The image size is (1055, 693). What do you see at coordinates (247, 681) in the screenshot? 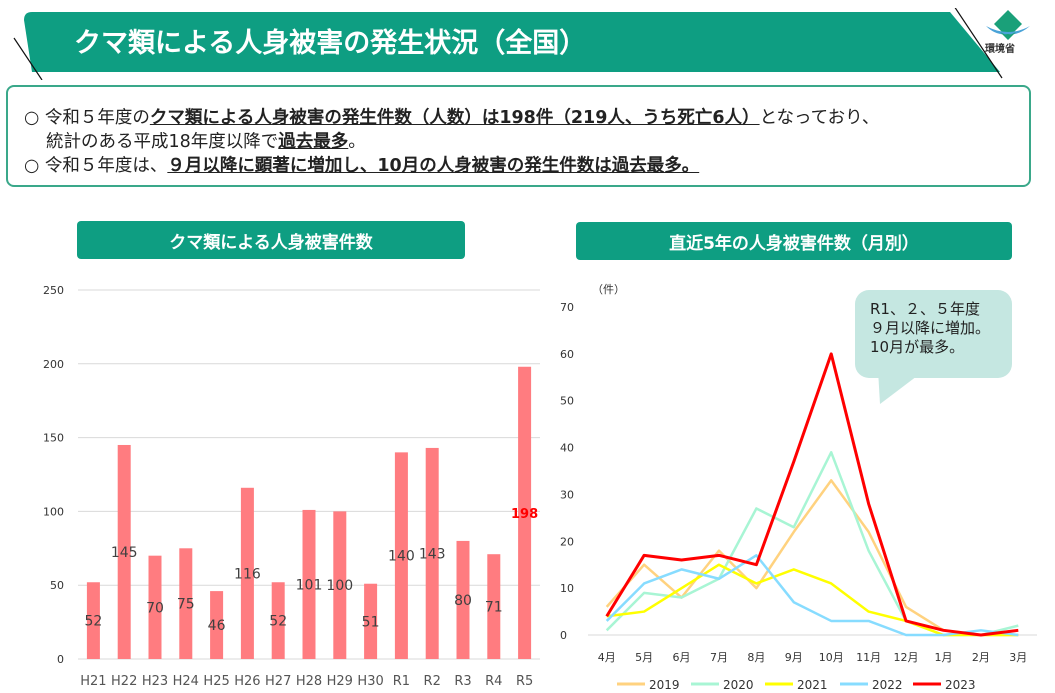
I see `x-tick-label: H26` at bounding box center [247, 681].